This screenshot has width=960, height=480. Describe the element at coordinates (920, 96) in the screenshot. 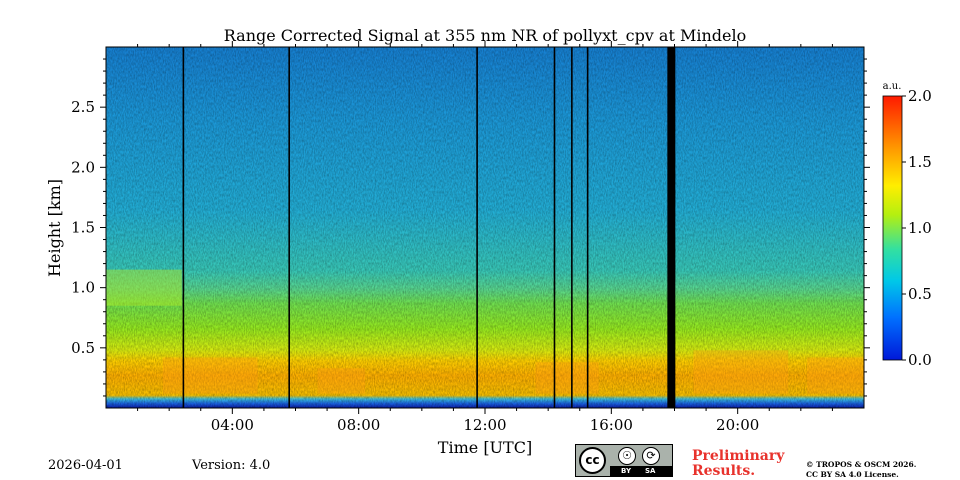

I see `colorbar-tick-label: 2.0` at that location.